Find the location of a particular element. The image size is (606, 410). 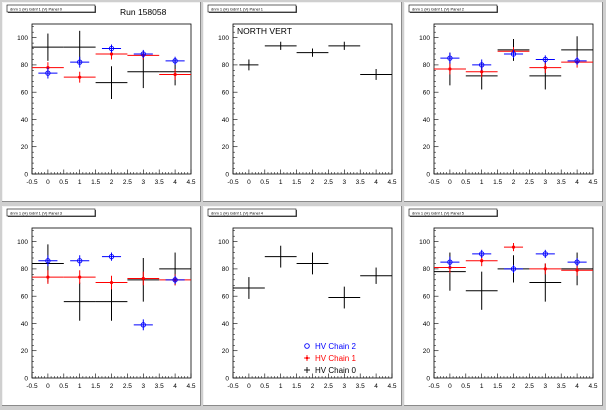

legend-label: HV Chain 1 is located at coordinates (335, 358).